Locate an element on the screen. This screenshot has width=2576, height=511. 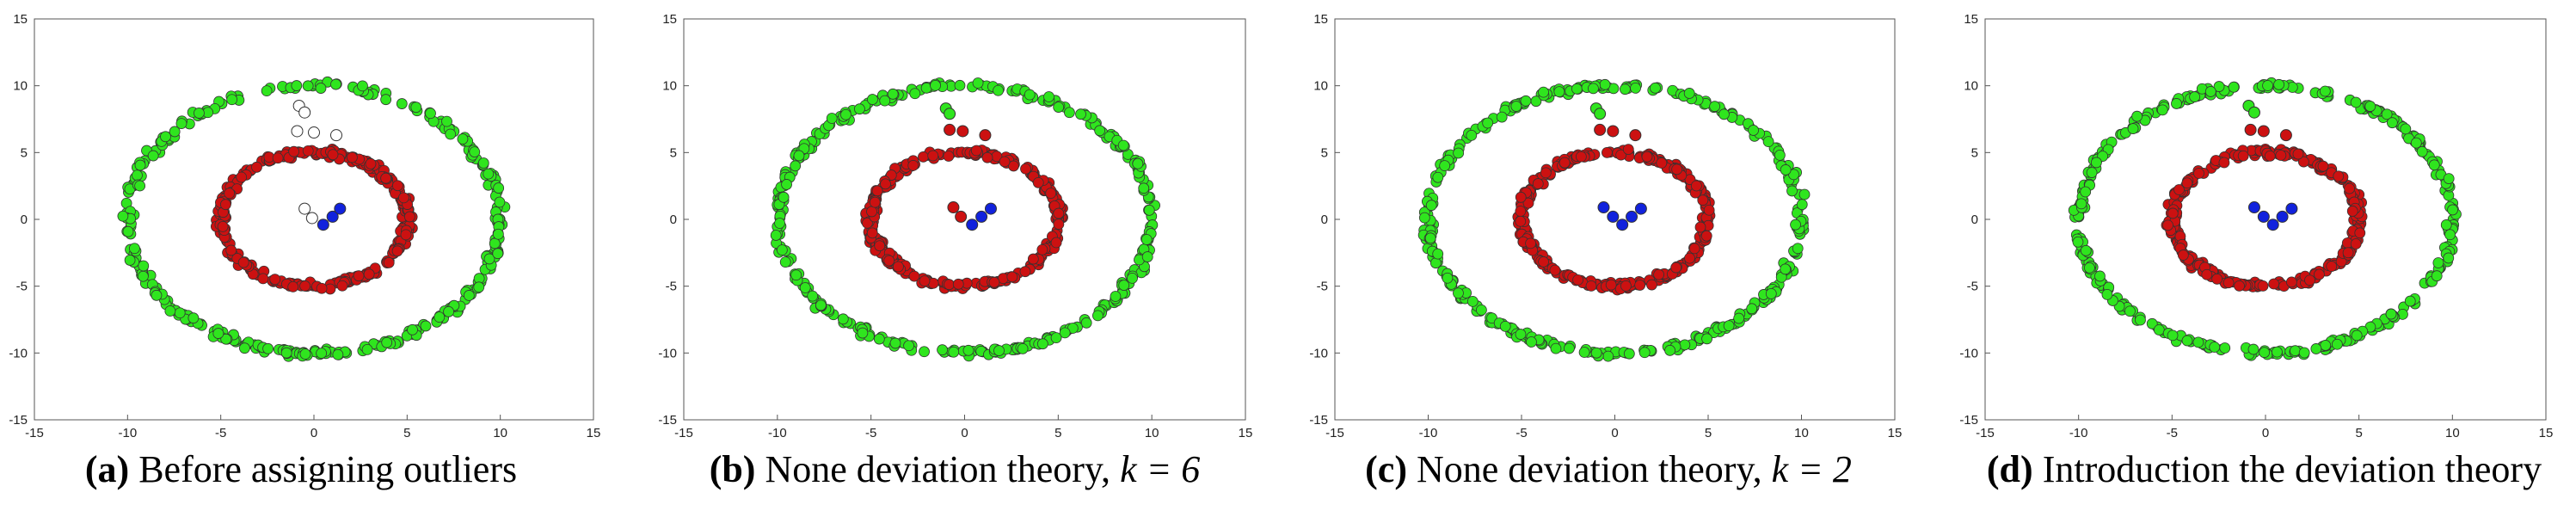
y-tick-label: 0 is located at coordinates (24, 220).